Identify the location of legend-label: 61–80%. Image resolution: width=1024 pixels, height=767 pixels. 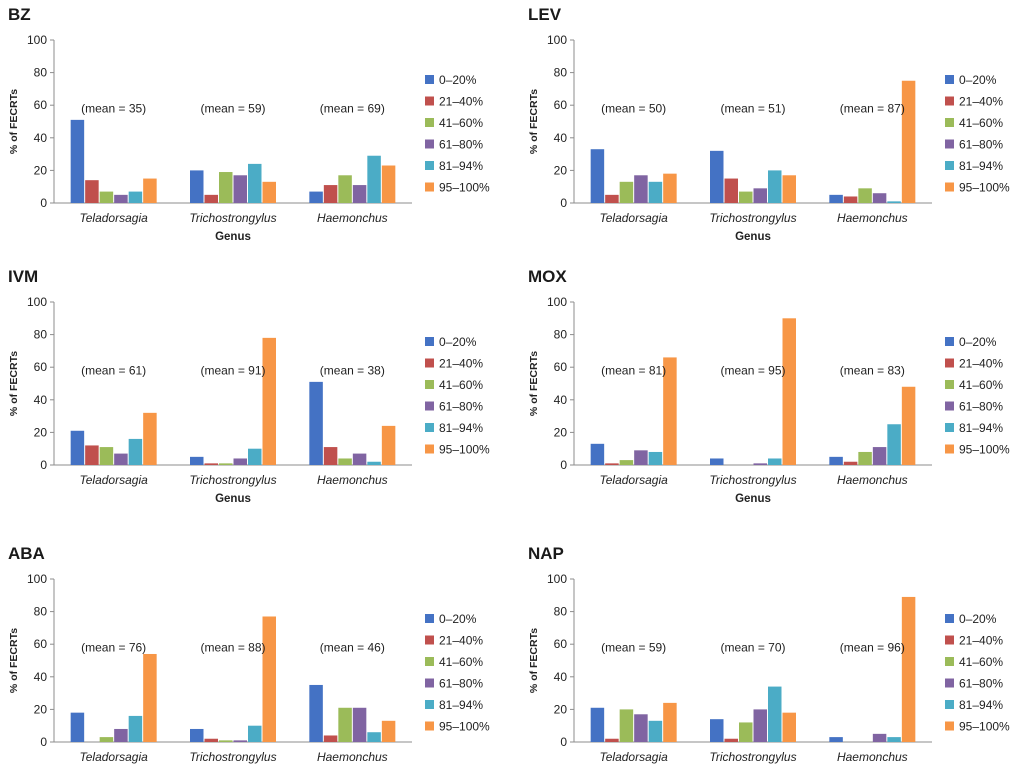
(461, 145).